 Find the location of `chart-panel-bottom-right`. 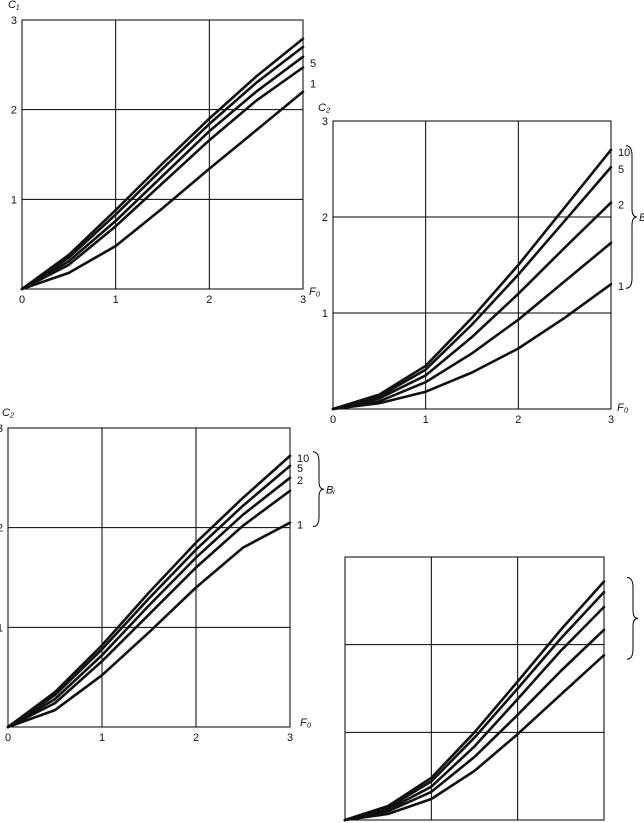

chart-panel-bottom-right is located at coordinates (491, 689).